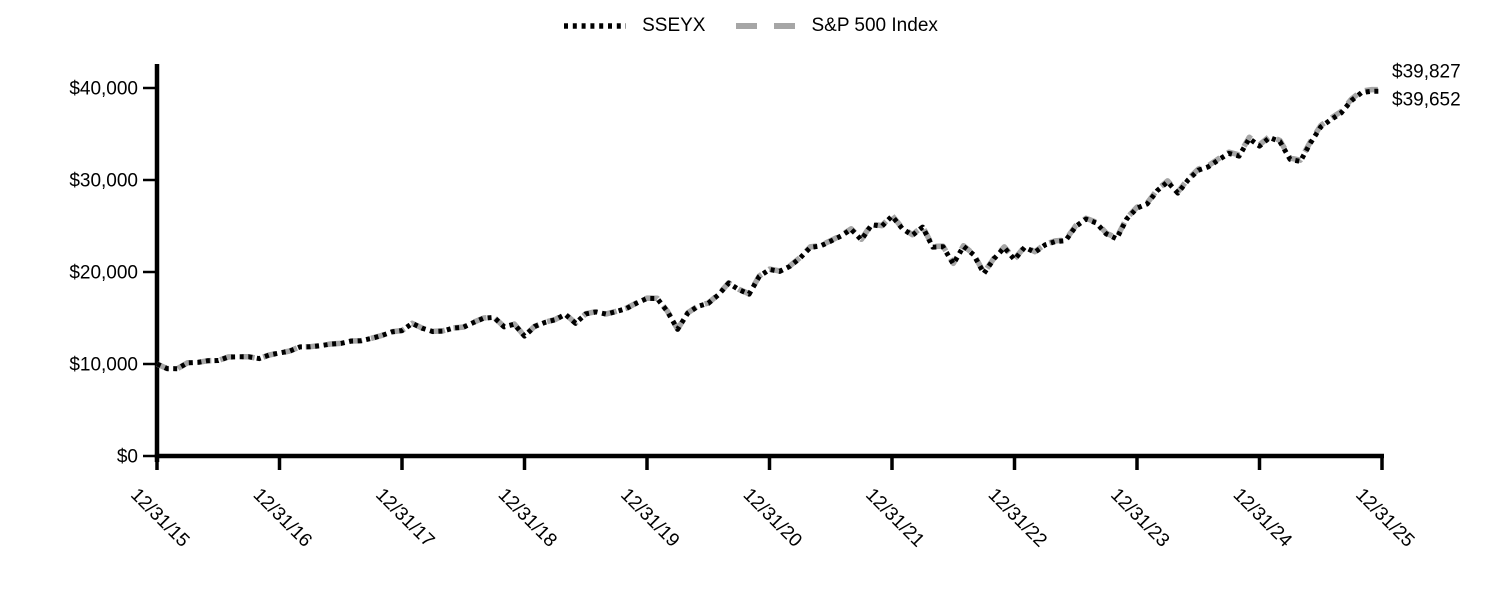 This screenshot has height=600, width=1500. What do you see at coordinates (282, 517) in the screenshot?
I see `x-tick-label: 12/31/16` at bounding box center [282, 517].